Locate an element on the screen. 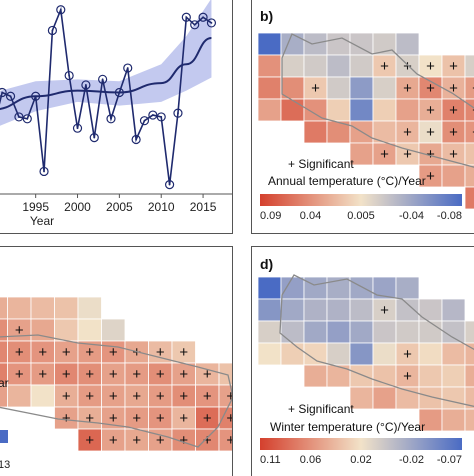 The image size is (474, 476). colorbar-tick-label: -0.04 is located at coordinates (411, 216).